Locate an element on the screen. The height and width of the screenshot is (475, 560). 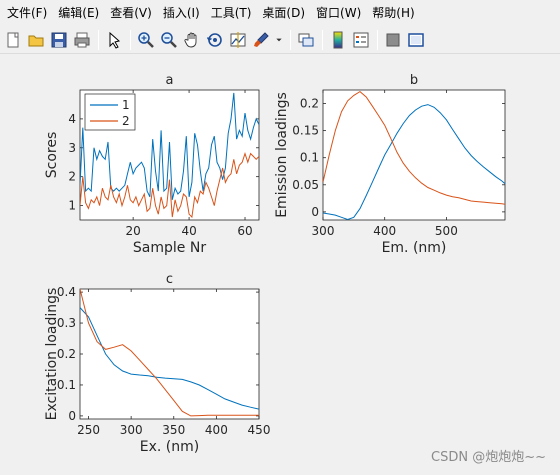
zoom-in-icon is located at coordinates (146, 40).